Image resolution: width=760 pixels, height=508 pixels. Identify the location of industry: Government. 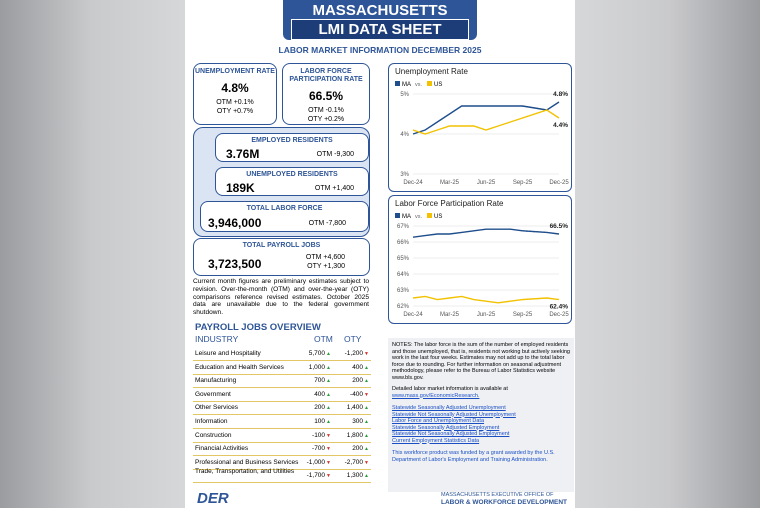
(213, 394).